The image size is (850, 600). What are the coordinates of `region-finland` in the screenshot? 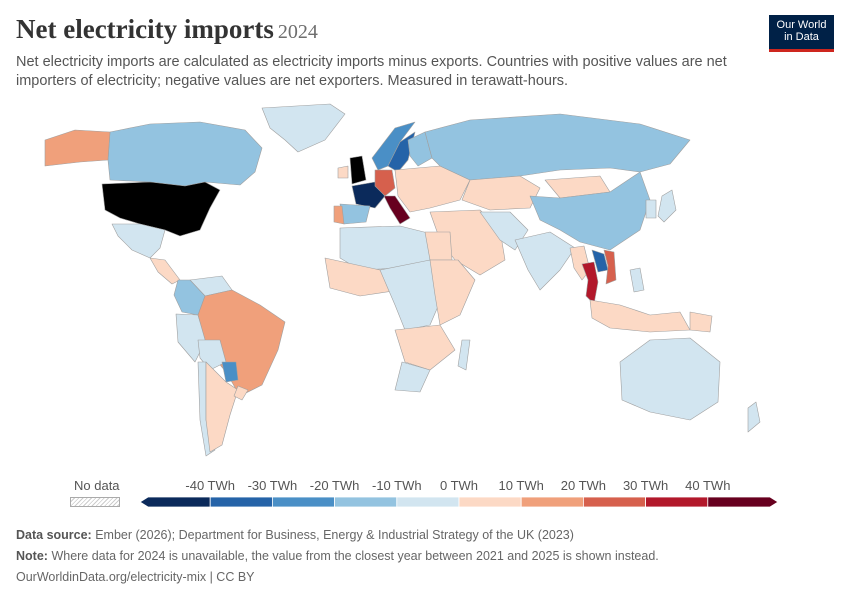 It's located at (420, 149).